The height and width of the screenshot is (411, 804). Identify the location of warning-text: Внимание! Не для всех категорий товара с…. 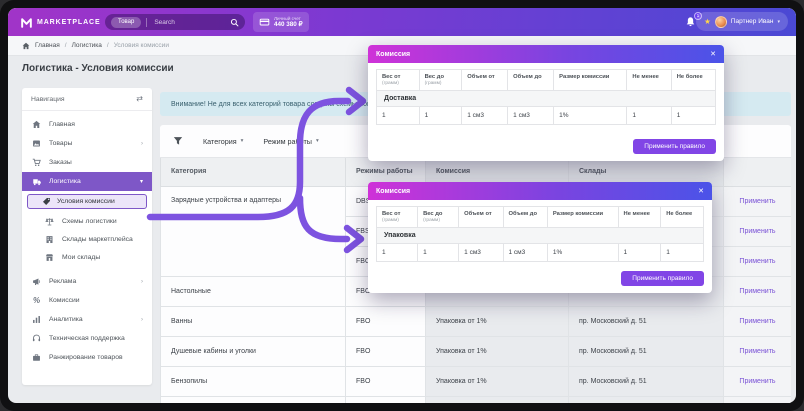
(281, 104).